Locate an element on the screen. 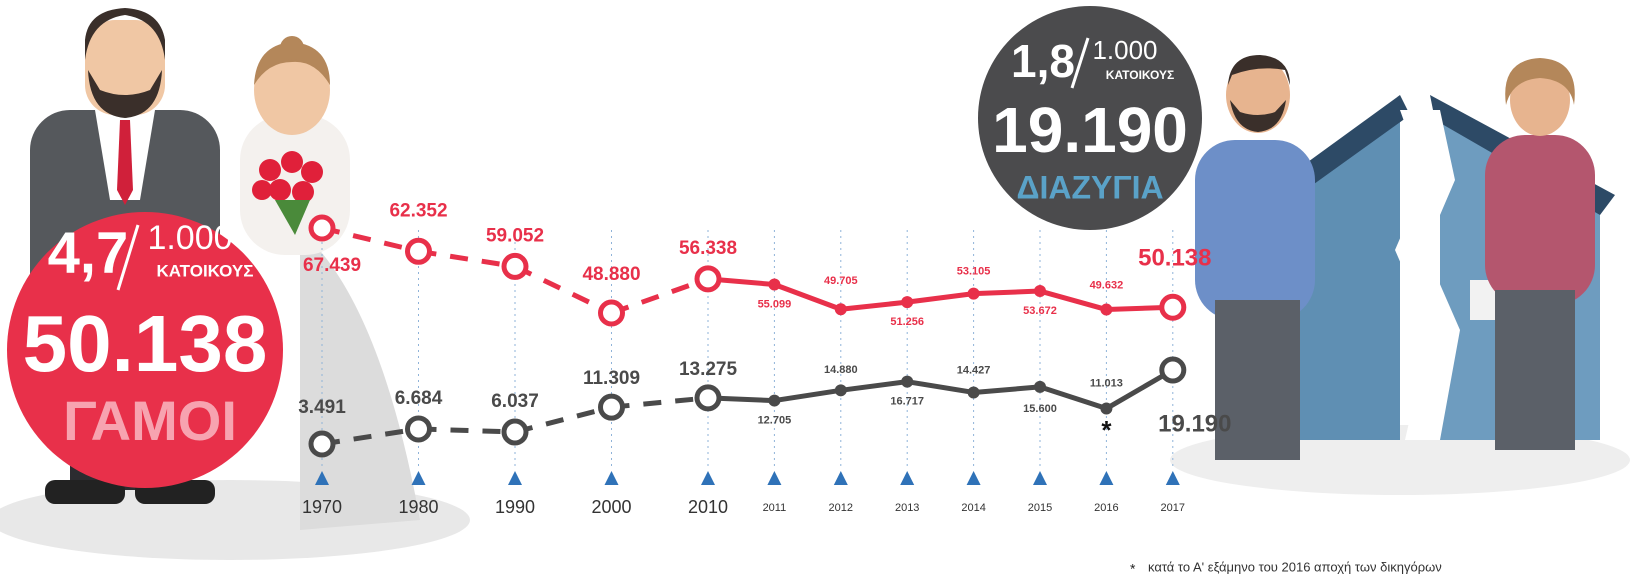  x-tick-label: 2000 is located at coordinates (611, 507).